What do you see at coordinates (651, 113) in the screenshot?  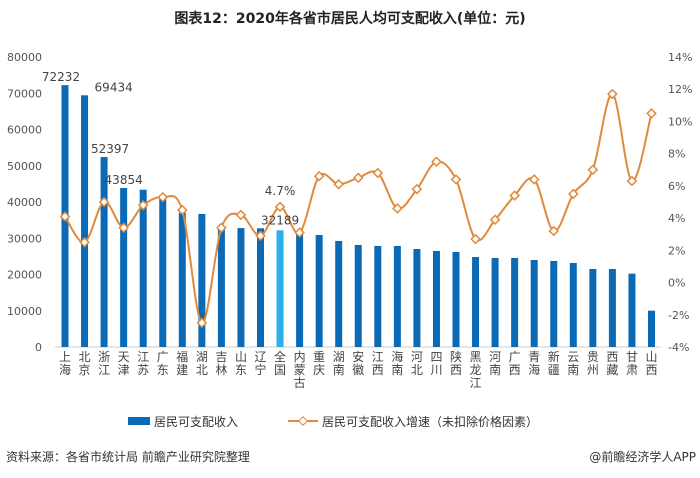 I see `line-marker-山西` at bounding box center [651, 113].